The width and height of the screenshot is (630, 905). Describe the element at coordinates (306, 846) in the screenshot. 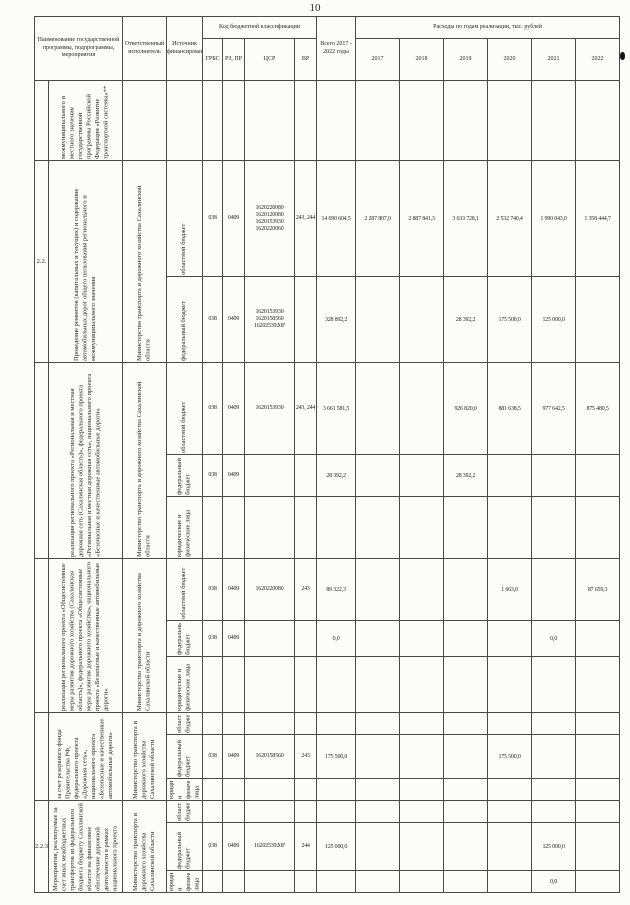

I see `vr-cell: 244` at that location.